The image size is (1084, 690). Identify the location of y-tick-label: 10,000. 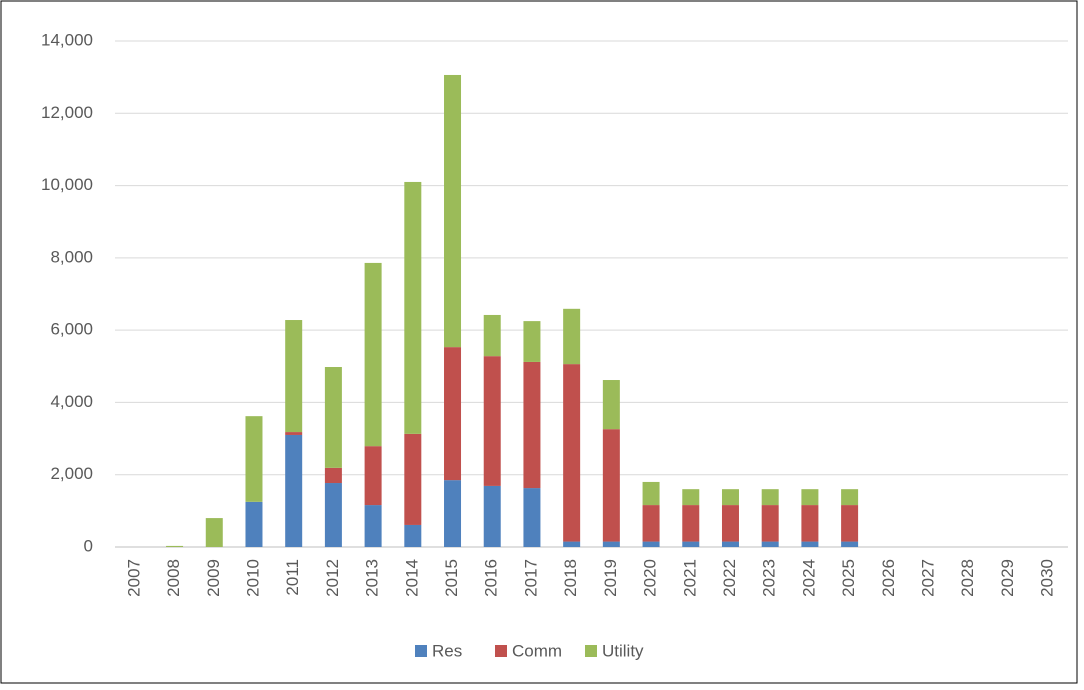
(67, 184).